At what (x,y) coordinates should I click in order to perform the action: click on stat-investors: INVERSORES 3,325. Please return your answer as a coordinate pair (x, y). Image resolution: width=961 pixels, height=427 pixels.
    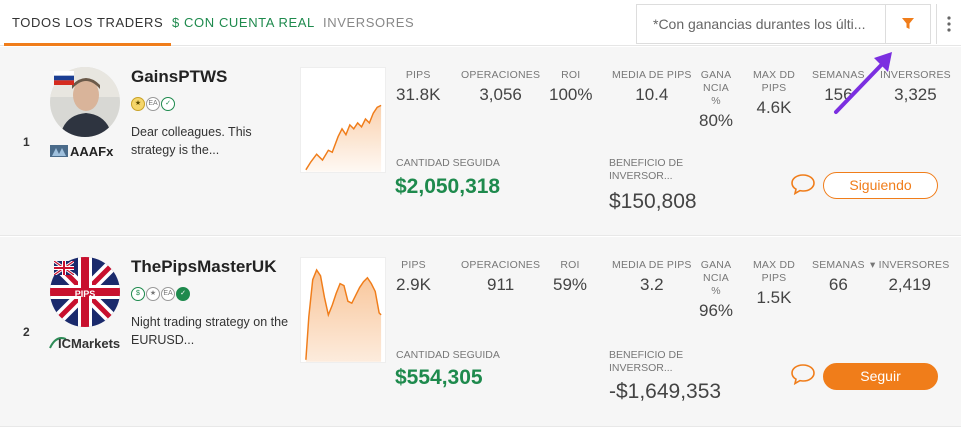
    Looking at the image, I should click on (915, 87).